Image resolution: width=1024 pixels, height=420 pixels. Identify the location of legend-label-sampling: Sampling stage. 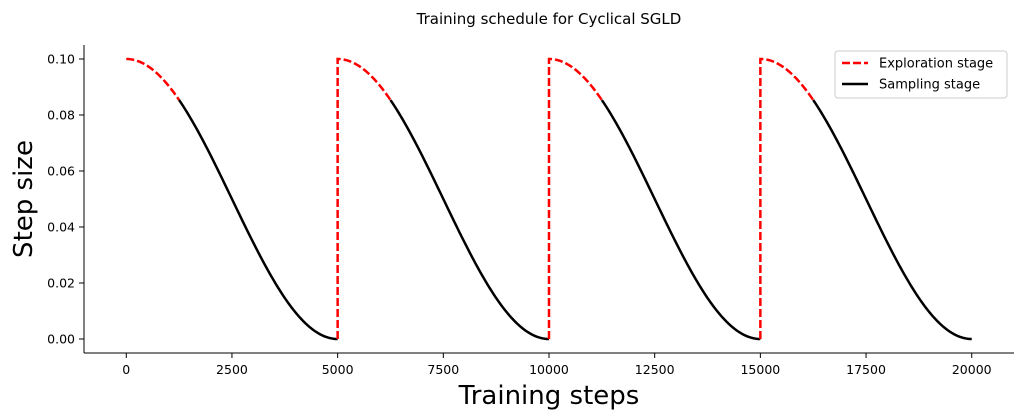
(929, 85).